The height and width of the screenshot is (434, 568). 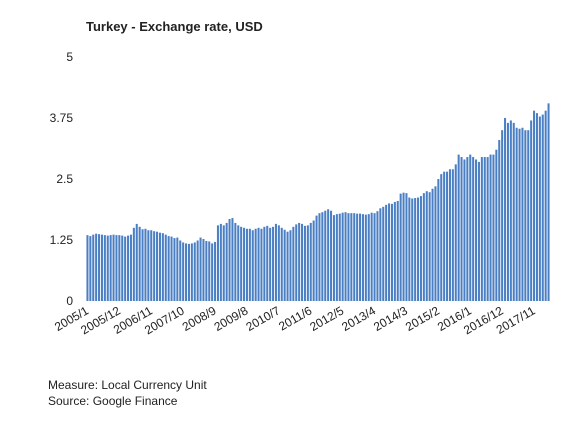 What do you see at coordinates (64, 179) in the screenshot?
I see `y-tick-label: 2.5` at bounding box center [64, 179].